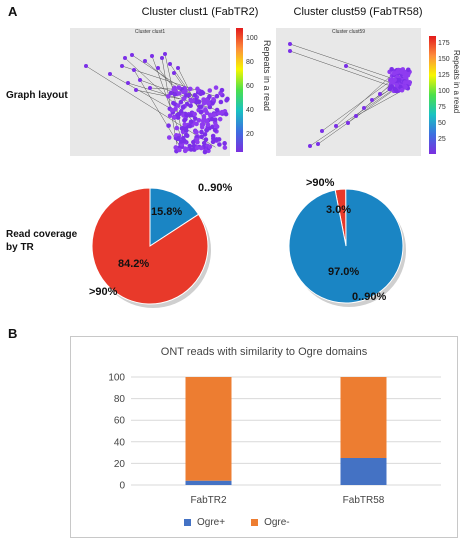 This screenshot has height=550, width=466. What do you see at coordinates (116, 378) in the screenshot?
I see `y-tick-label: 100` at bounding box center [116, 378].